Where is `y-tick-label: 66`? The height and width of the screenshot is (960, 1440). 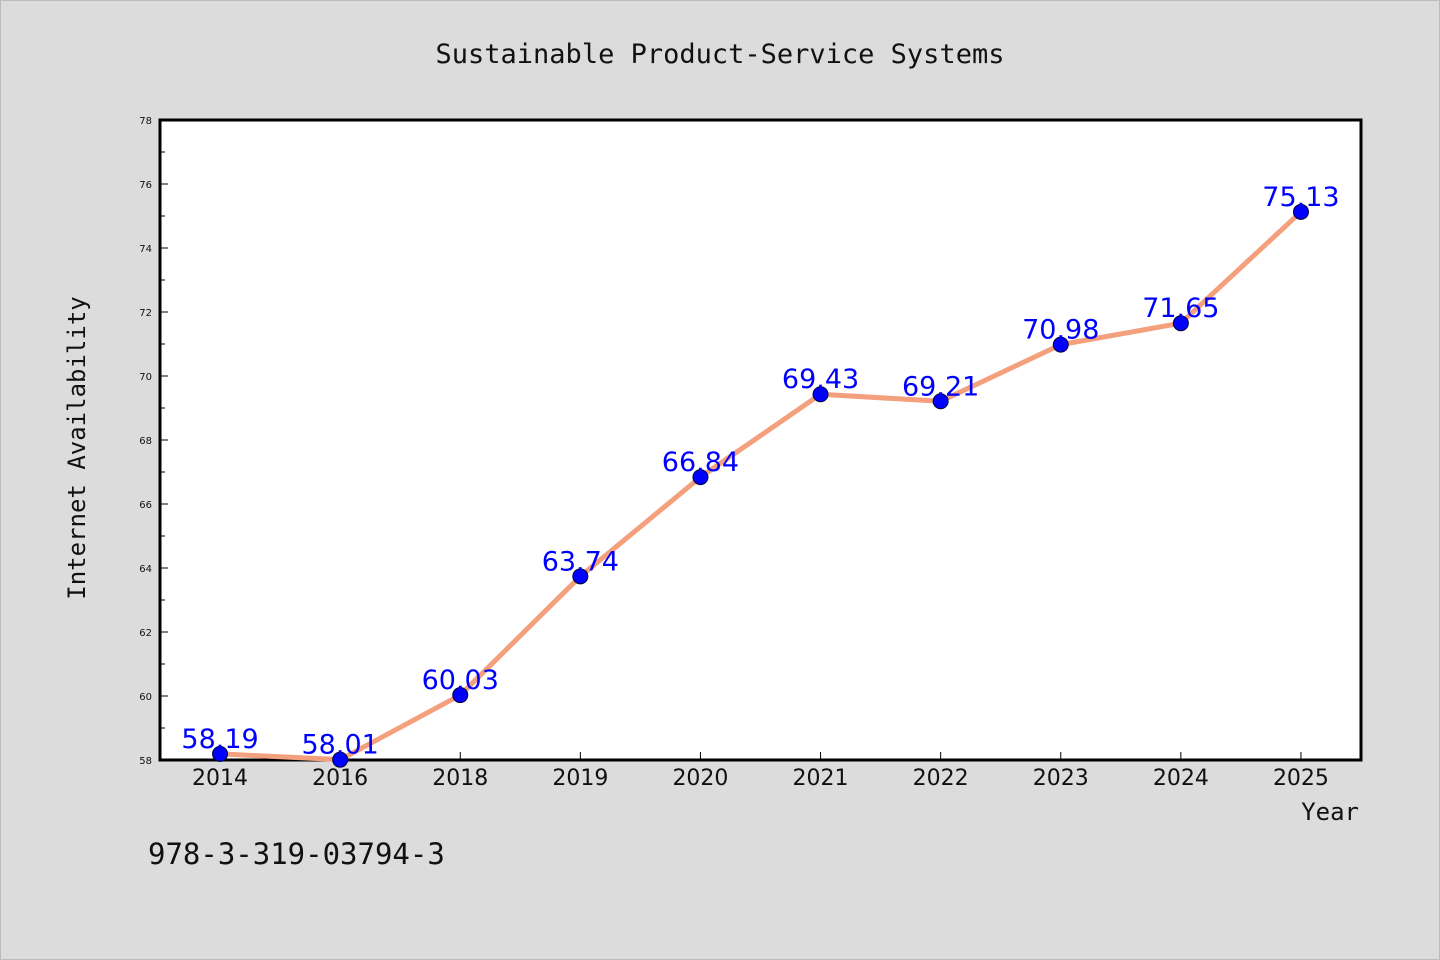
y-tick-label: 66 is located at coordinates (145, 505).